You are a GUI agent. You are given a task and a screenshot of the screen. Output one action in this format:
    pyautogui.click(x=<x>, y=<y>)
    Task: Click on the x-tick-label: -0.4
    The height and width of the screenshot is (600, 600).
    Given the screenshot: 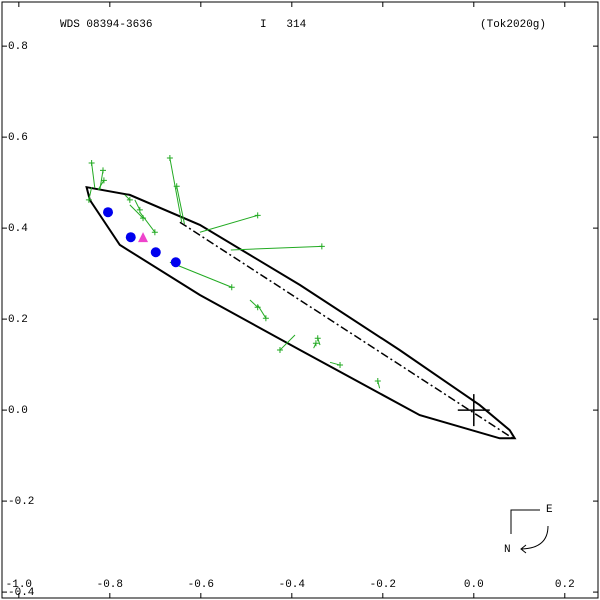 What is the action you would take?
    pyautogui.click(x=292, y=585)
    